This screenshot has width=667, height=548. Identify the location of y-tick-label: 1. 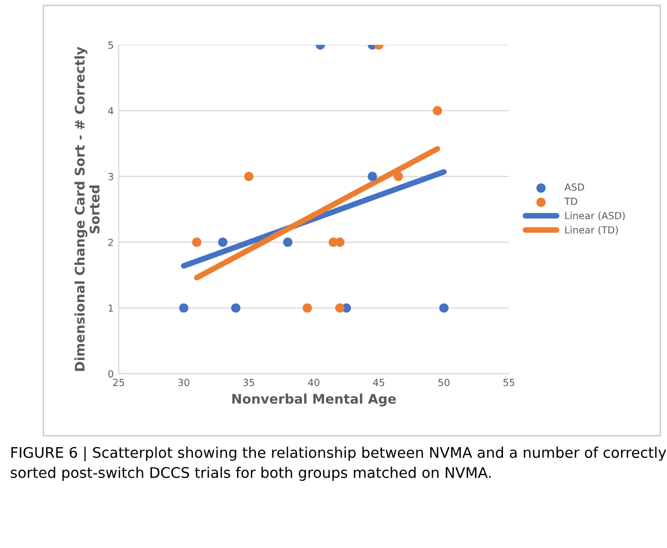
(110, 308).